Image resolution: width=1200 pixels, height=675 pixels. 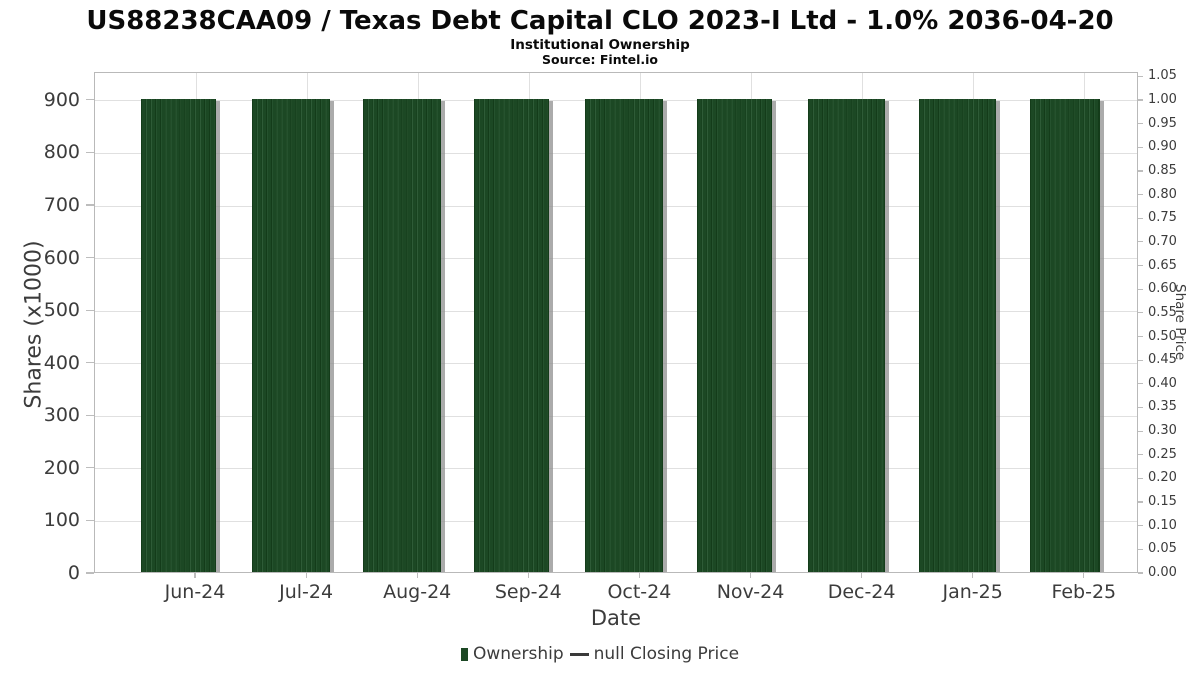 I want to click on closing-price-line-marker-icon, so click(x=579, y=654).